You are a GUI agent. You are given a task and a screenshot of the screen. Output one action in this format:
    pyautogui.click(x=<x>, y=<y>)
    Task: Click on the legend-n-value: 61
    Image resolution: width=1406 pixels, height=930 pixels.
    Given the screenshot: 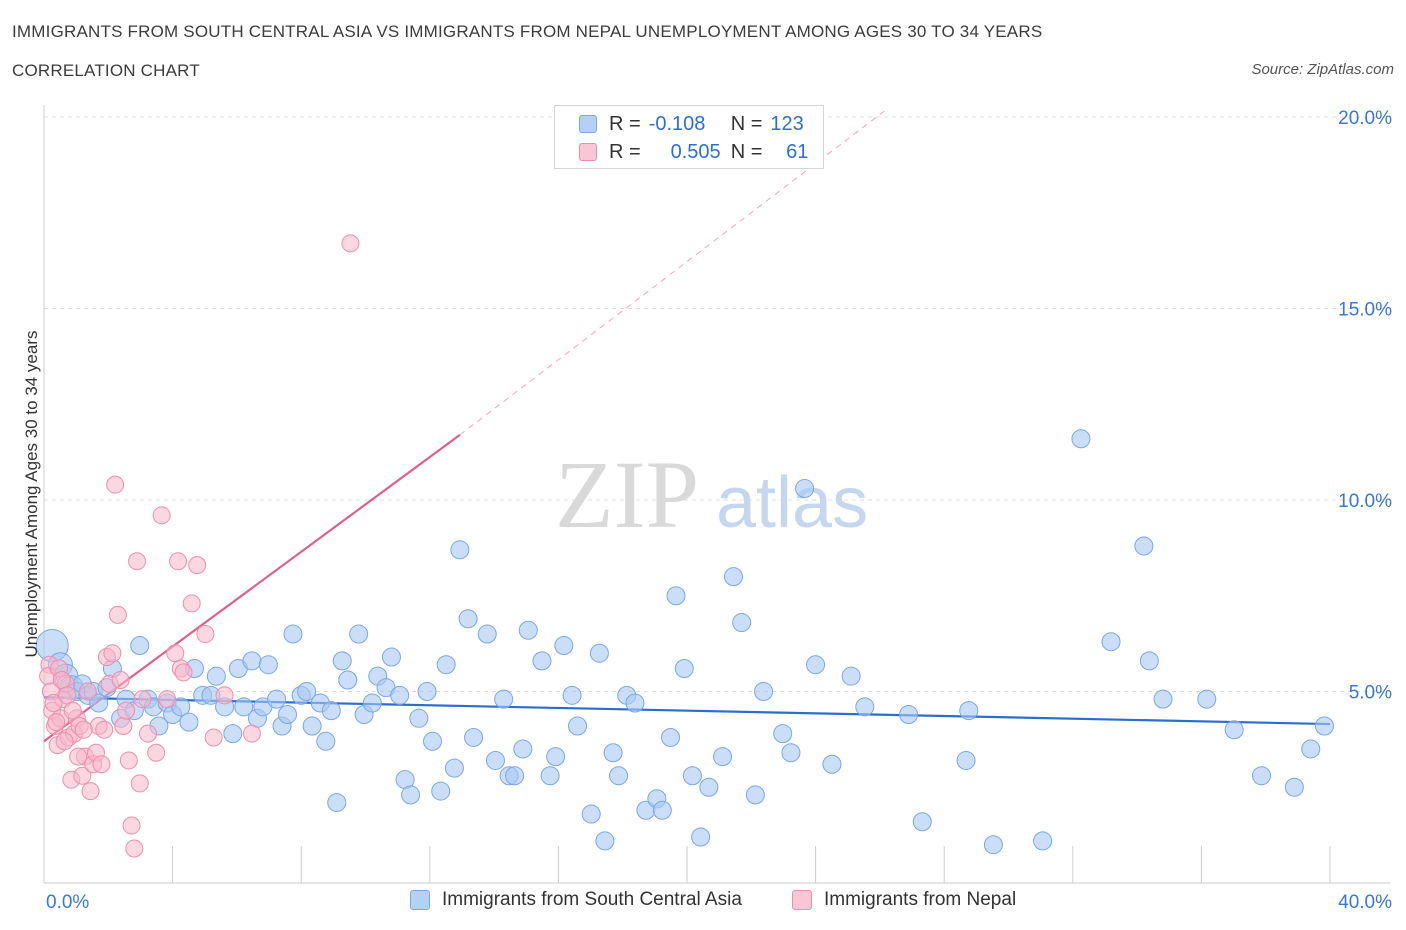 What is the action you would take?
    pyautogui.click(x=797, y=151)
    